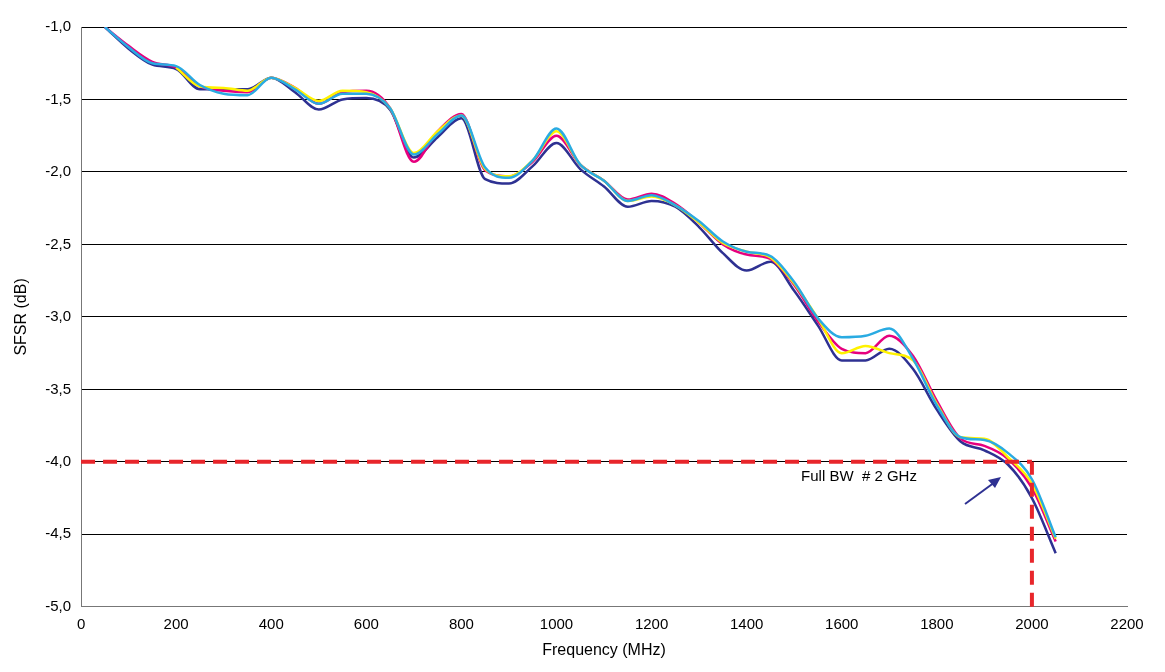 The height and width of the screenshot is (672, 1165). Describe the element at coordinates (58, 605) in the screenshot. I see `y-tick-label: -5,0` at that location.